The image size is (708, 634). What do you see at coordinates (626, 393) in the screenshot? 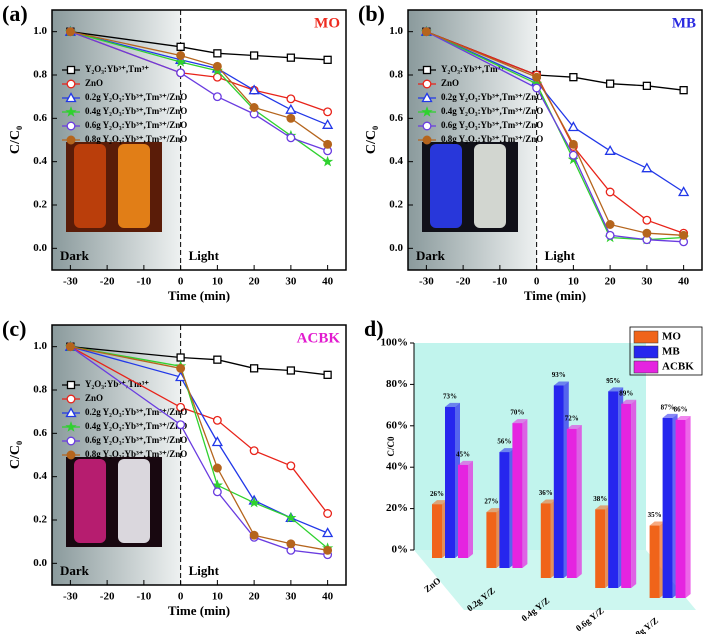
I see `value-label: 89%` at bounding box center [626, 393].